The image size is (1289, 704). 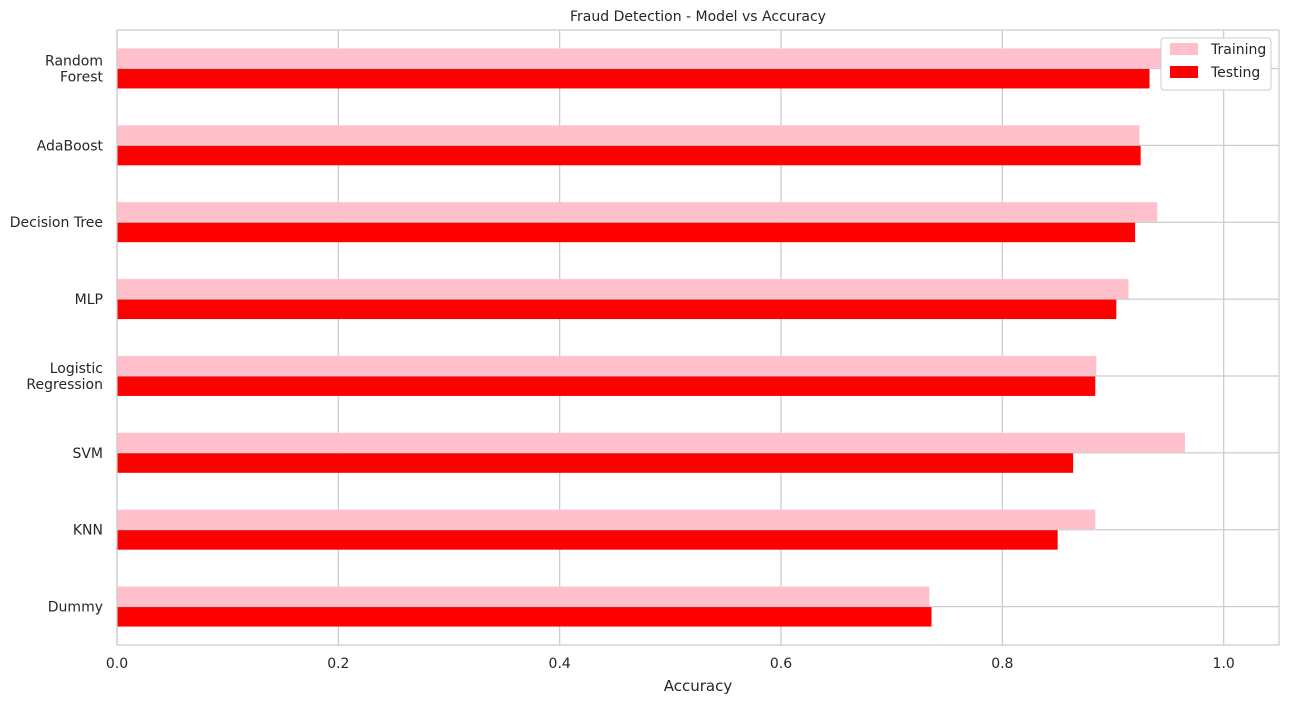 I want to click on x-tick-label: 1.0, so click(x=1224, y=664).